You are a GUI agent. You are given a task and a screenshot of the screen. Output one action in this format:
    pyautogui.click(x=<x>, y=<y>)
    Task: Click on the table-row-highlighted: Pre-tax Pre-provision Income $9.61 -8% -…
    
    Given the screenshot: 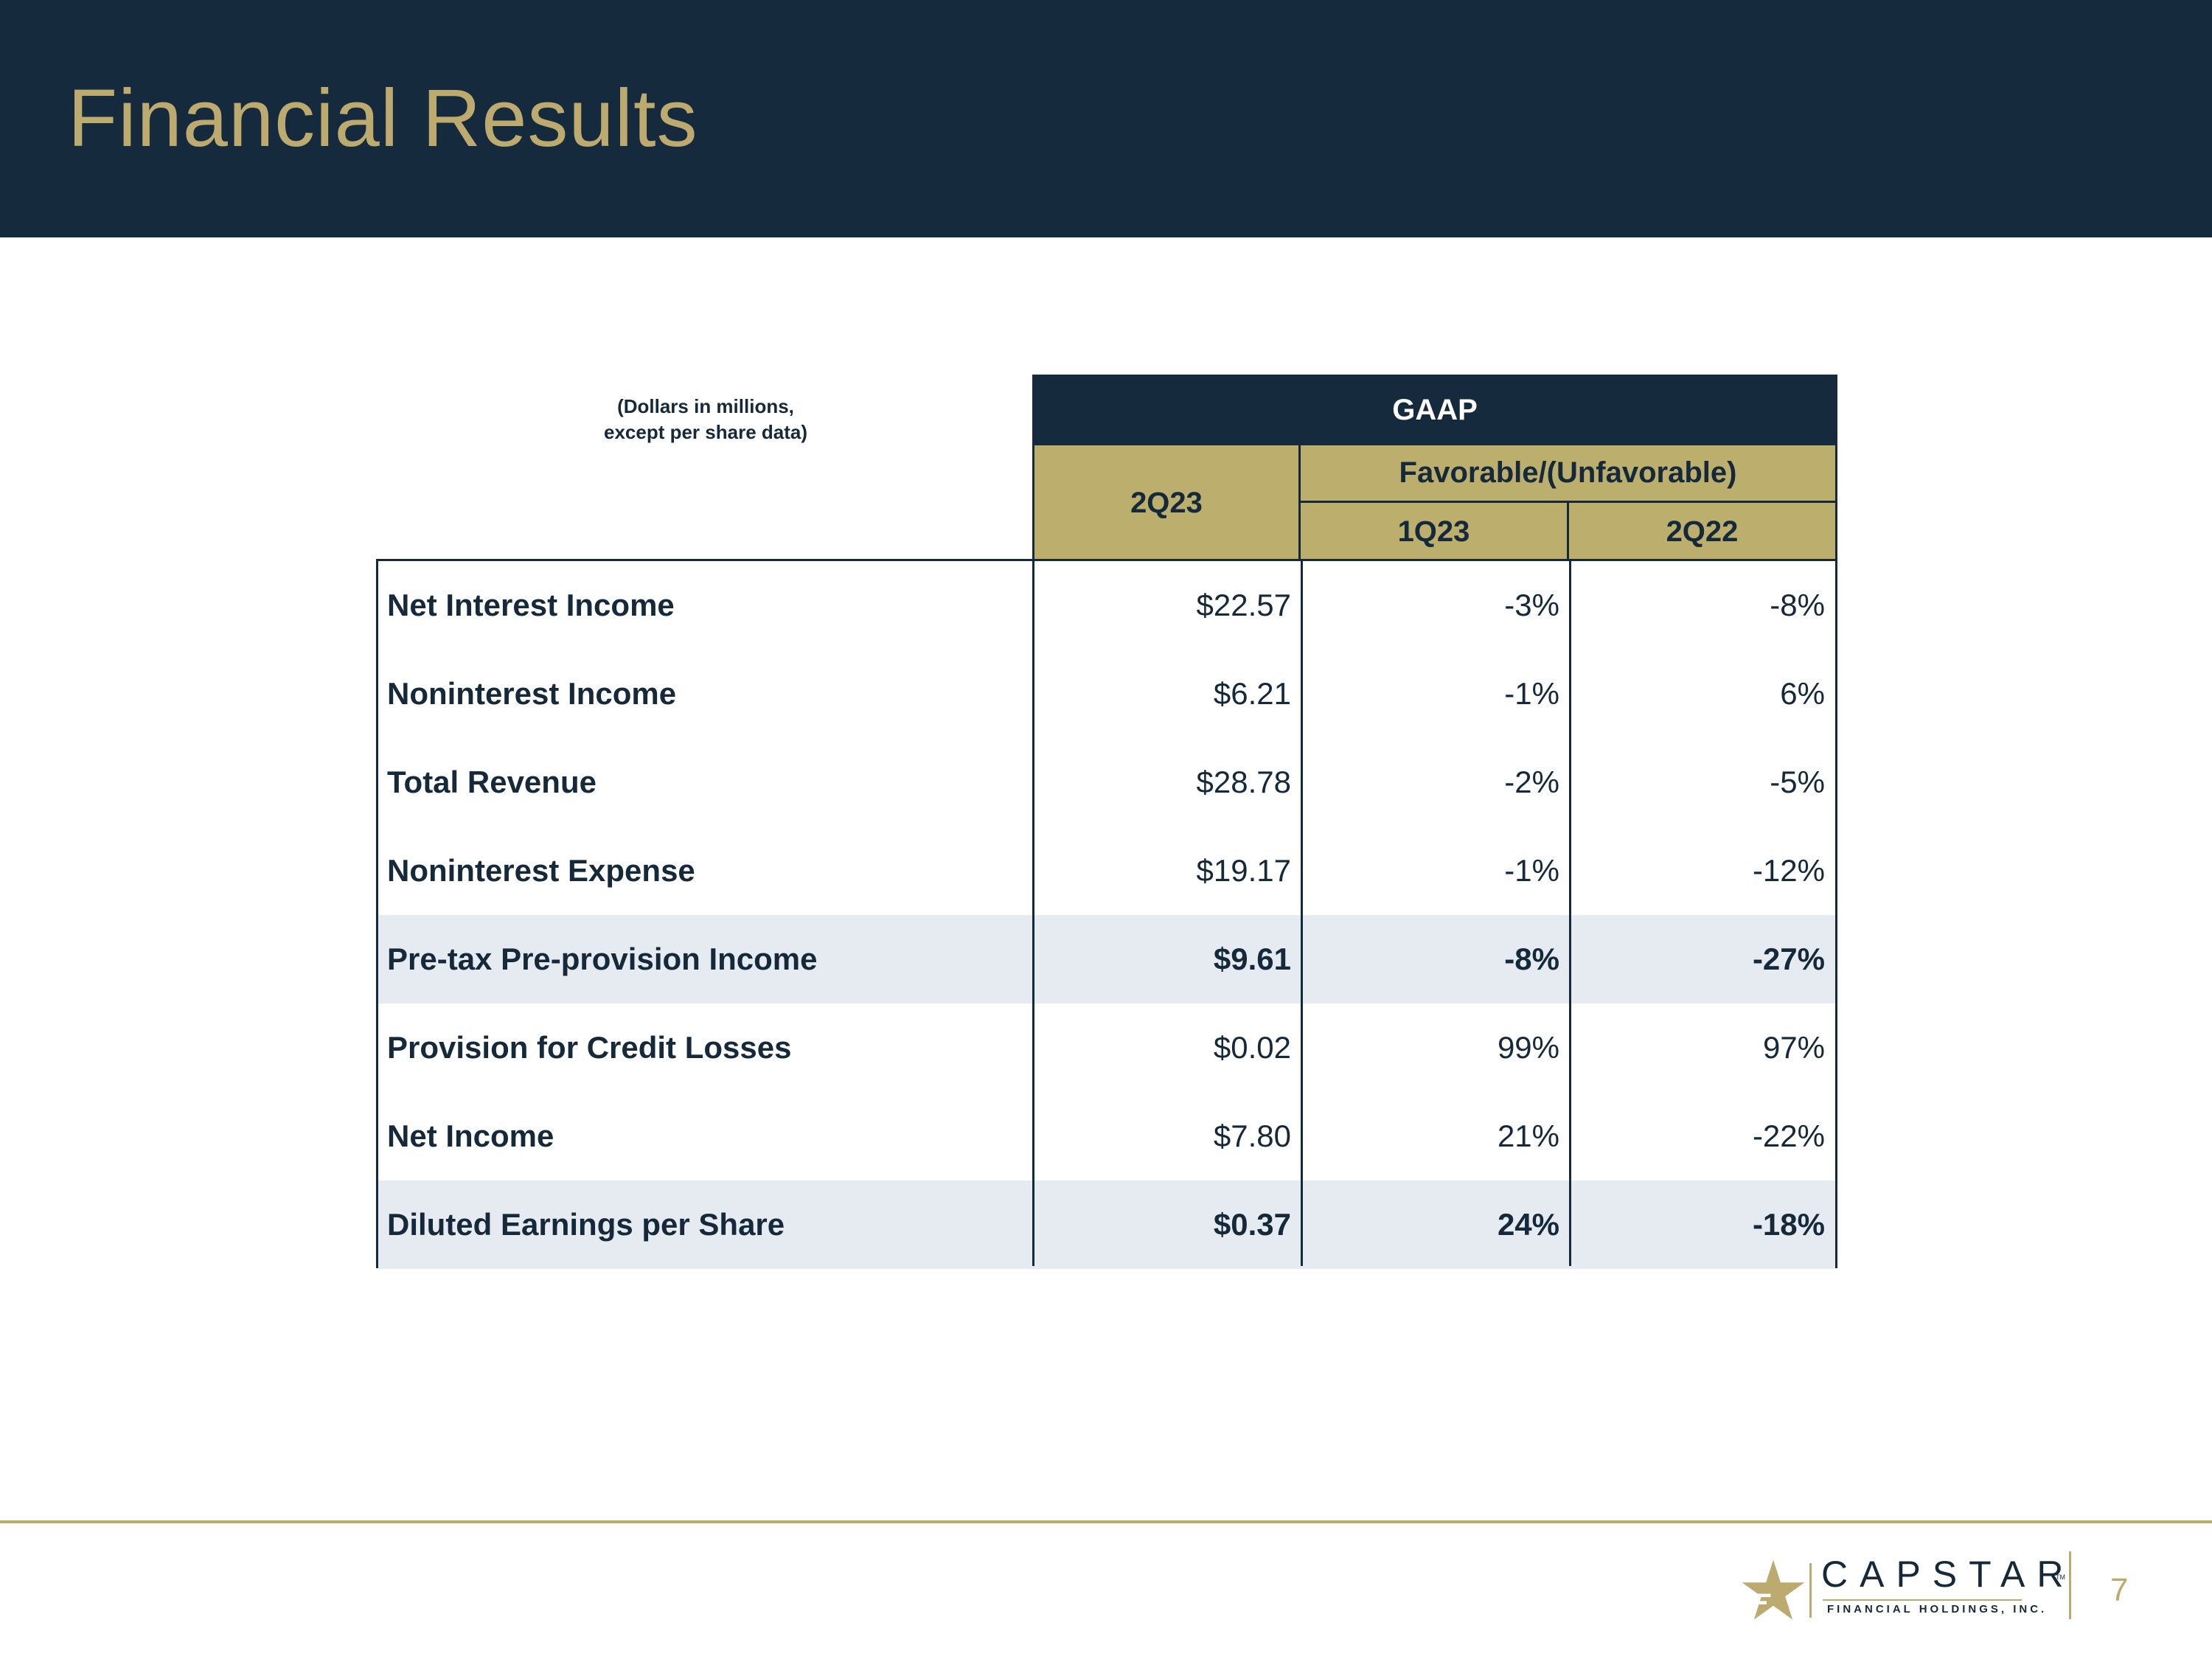 What is the action you would take?
    pyautogui.click(x=1106, y=959)
    